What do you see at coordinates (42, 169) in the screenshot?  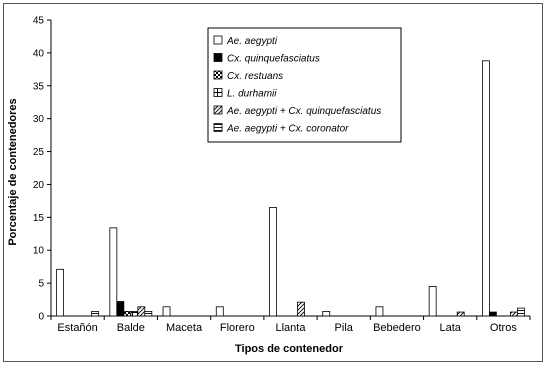 I see `y-ticks: 0 5 10 15 20 25 30 35 40 45` at bounding box center [42, 169].